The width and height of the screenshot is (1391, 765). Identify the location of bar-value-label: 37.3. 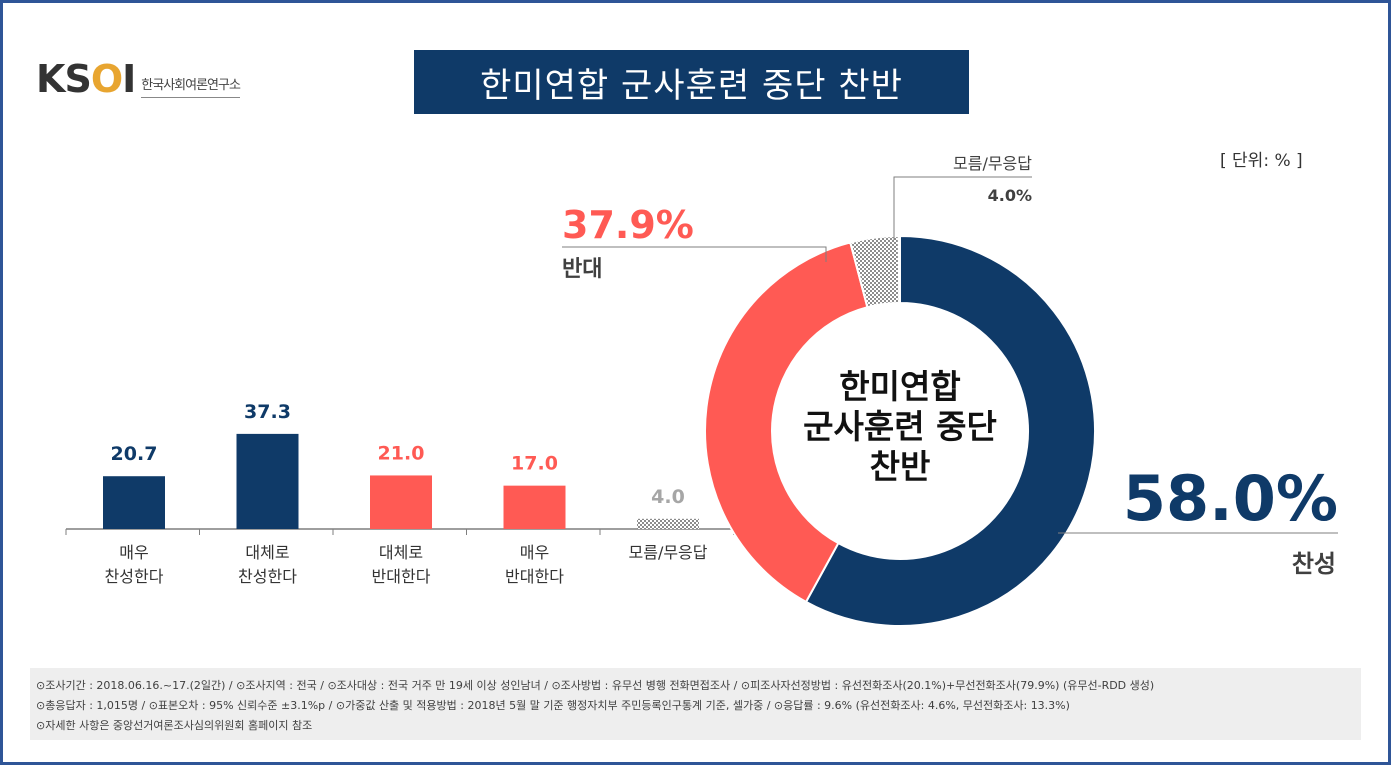
(267, 412).